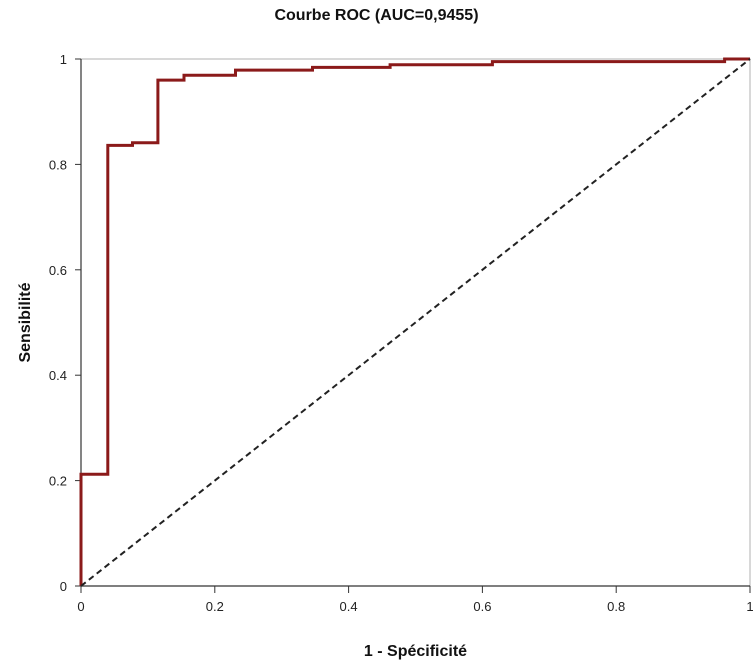  I want to click on x-tick-label: 0.2, so click(215, 606).